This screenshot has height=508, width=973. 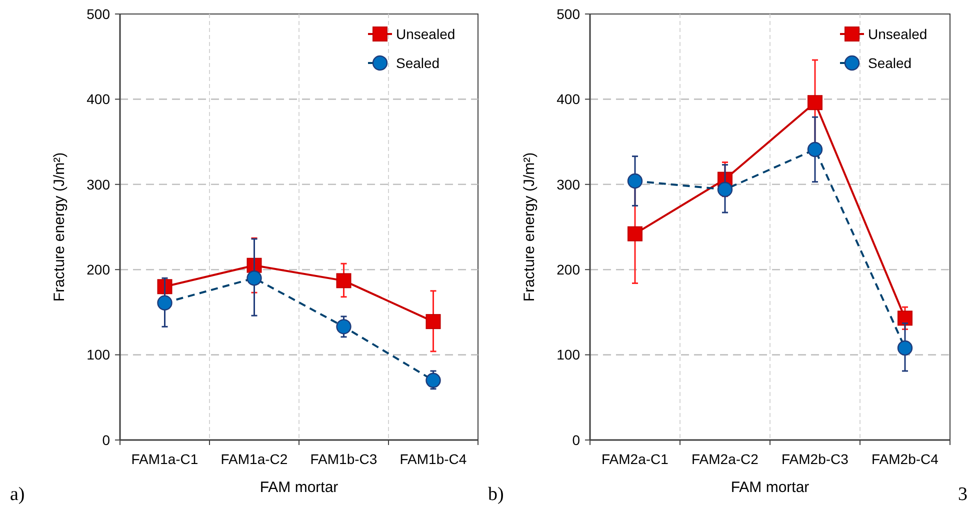 I want to click on text: b), so click(x=496, y=494).